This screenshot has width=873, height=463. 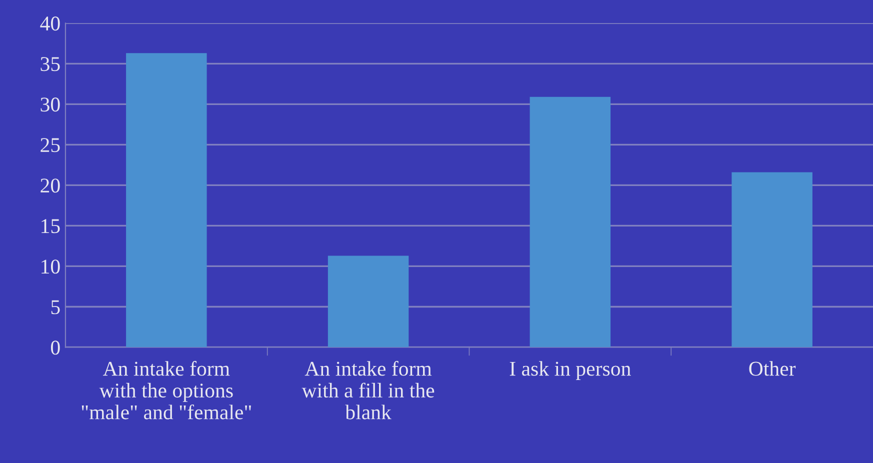 I want to click on y-tick-label: 10, so click(x=51, y=267).